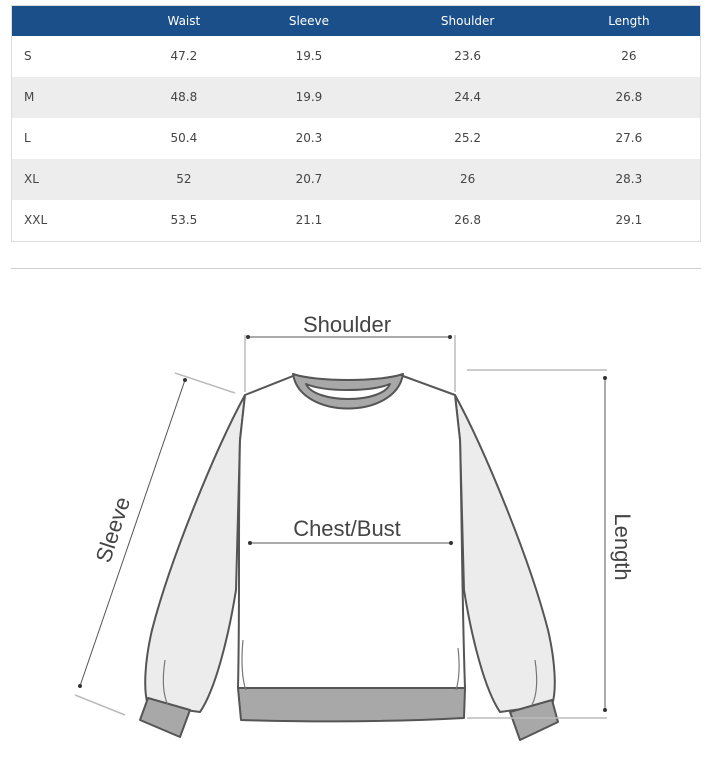 This screenshot has width=709, height=762. What do you see at coordinates (629, 179) in the screenshot?
I see `value-cell: 28.3` at bounding box center [629, 179].